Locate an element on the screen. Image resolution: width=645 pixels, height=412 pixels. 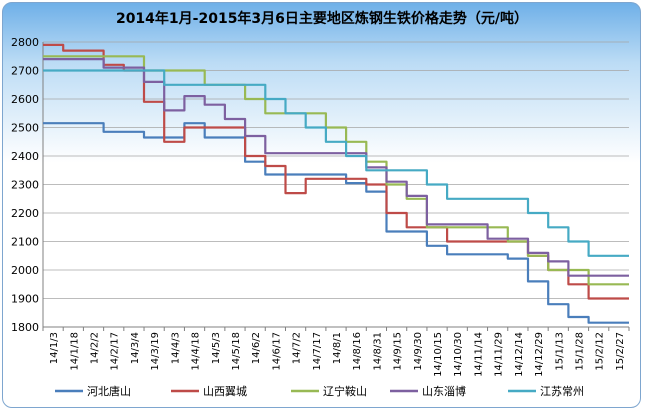
y-tick-label: 2500 is located at coordinates (25, 128).